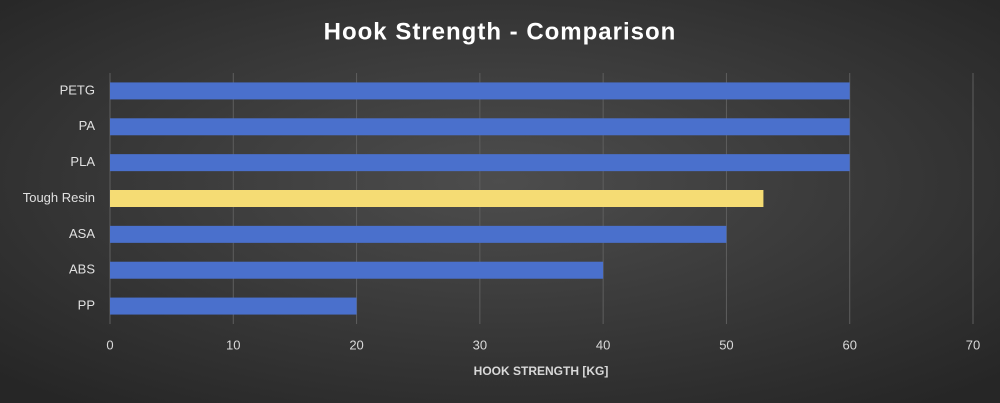 The image size is (1000, 403). Describe the element at coordinates (109, 344) in the screenshot. I see `x-tick-label: 0` at that location.